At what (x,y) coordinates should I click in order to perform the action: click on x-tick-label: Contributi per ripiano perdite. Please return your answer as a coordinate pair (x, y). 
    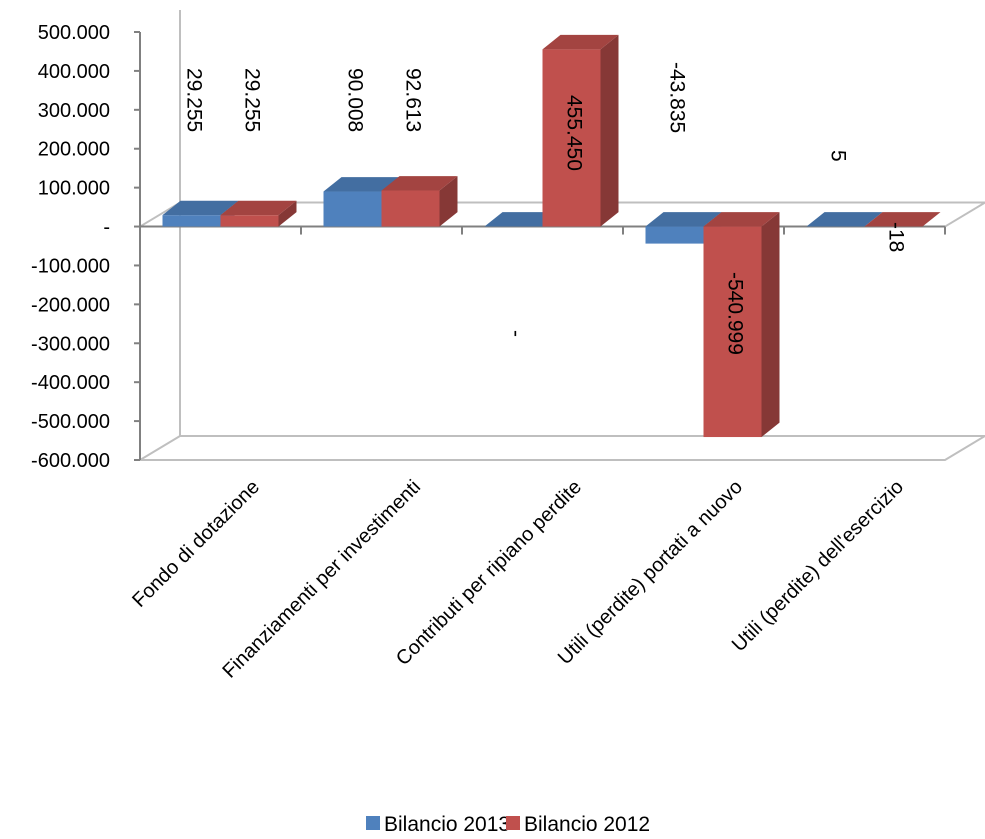
    Looking at the image, I should click on (489, 573).